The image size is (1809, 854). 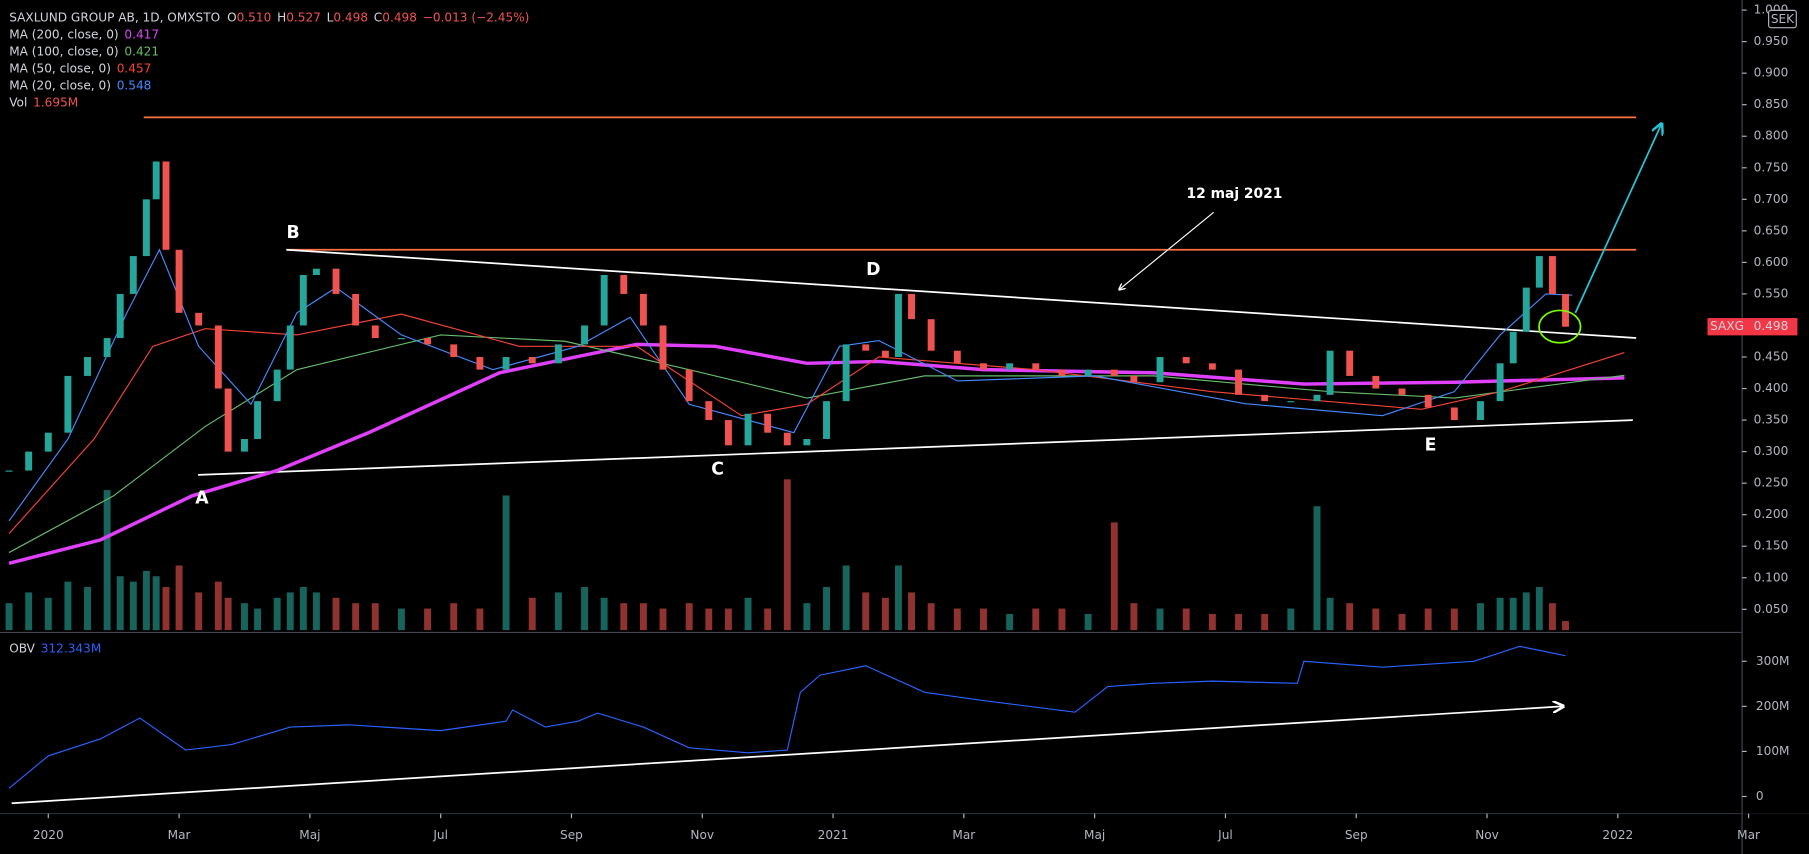 What do you see at coordinates (1771, 483) in the screenshot?
I see `y-tick-label: 0.250` at bounding box center [1771, 483].